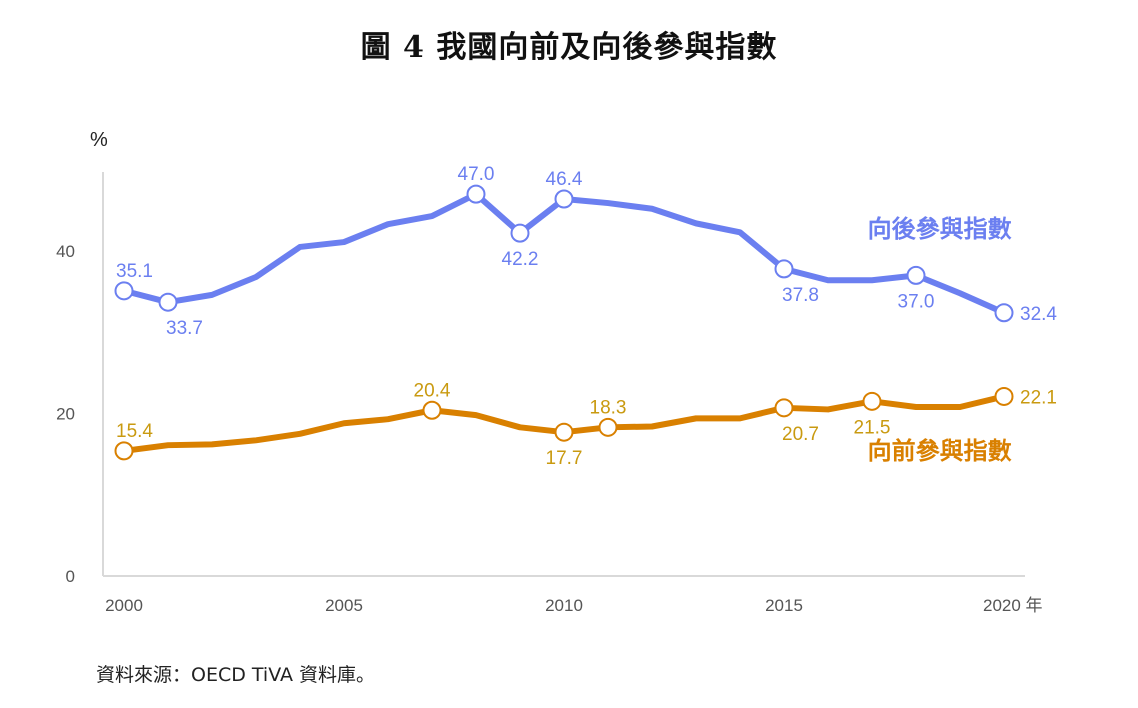  I want to click on y-tick-label: 0, so click(70, 576).